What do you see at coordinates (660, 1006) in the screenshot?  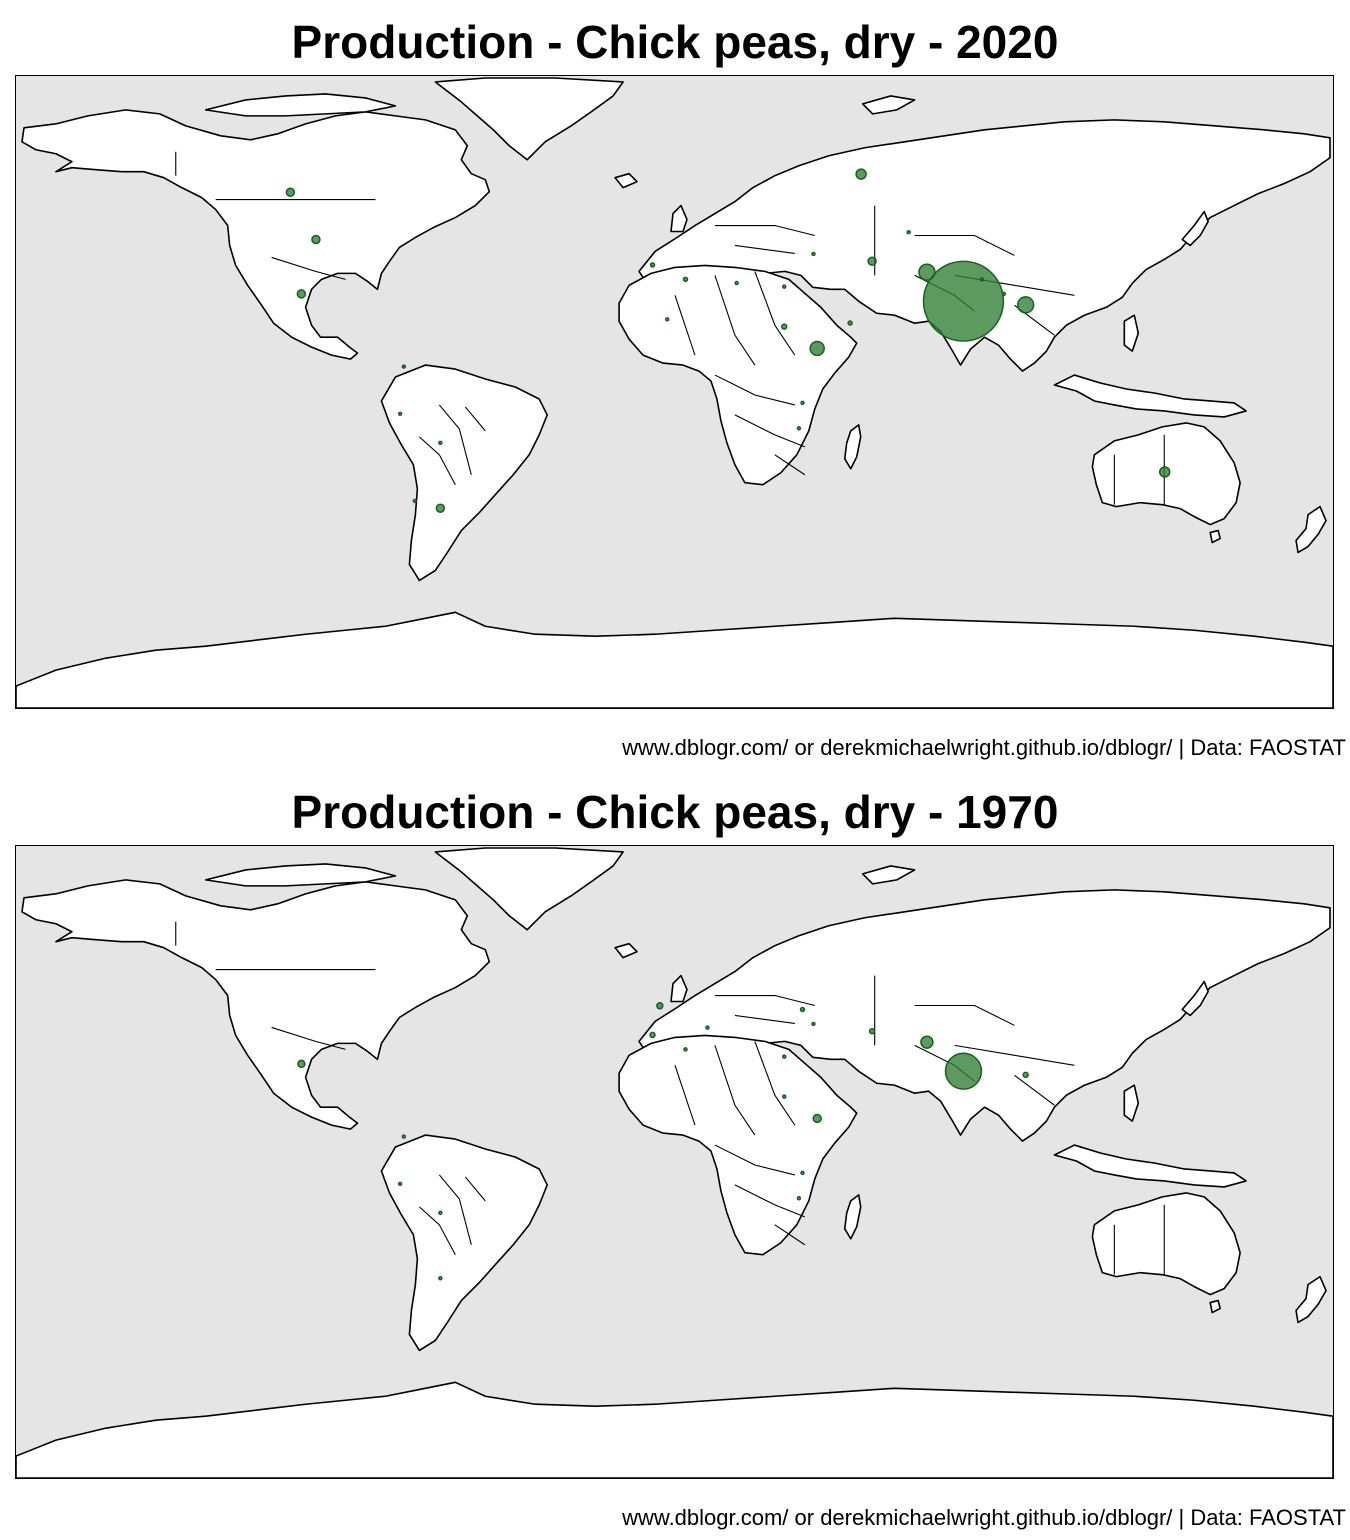 I see `bubble-spain` at bounding box center [660, 1006].